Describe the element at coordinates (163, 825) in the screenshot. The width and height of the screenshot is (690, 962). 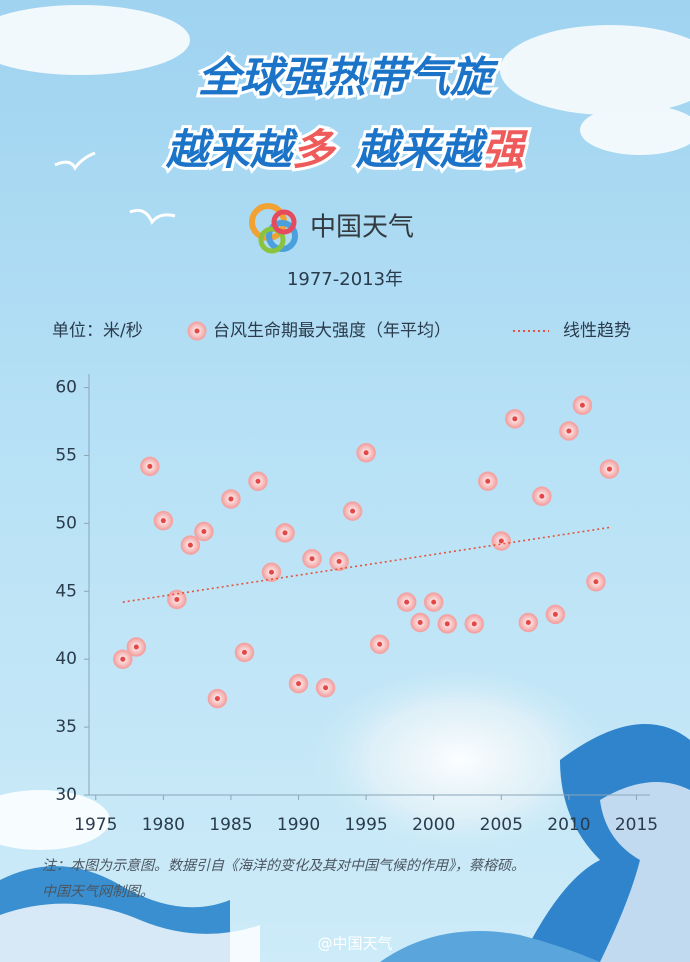
I see `x-tick-label: 1980` at that location.